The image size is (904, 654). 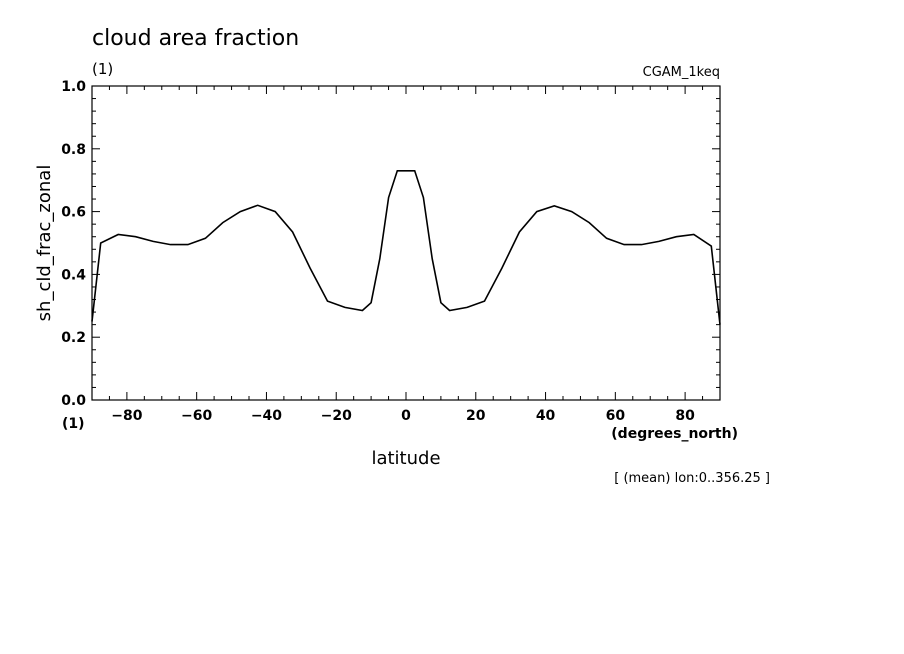 What do you see at coordinates (102, 69) in the screenshot?
I see `chart-subtitle: (1)` at bounding box center [102, 69].